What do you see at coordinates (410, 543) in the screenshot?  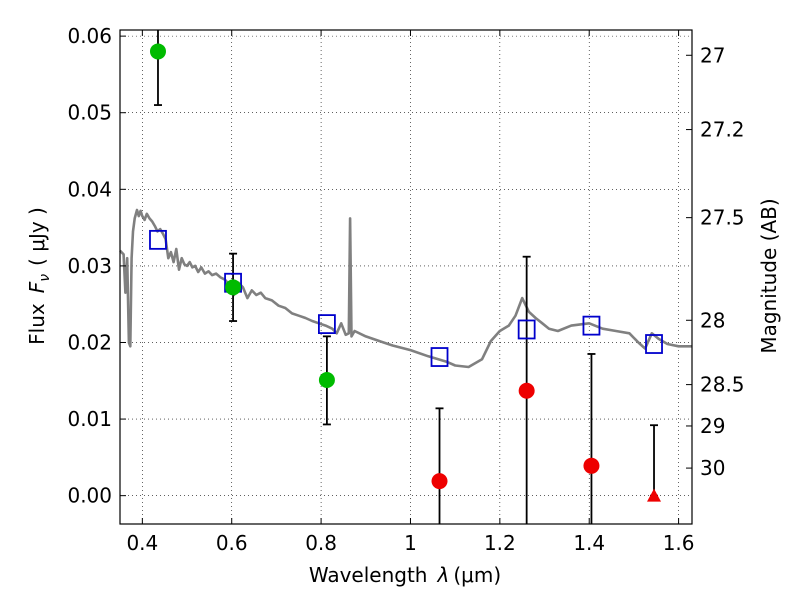 I see `x-tick-label: 1` at bounding box center [410, 543].